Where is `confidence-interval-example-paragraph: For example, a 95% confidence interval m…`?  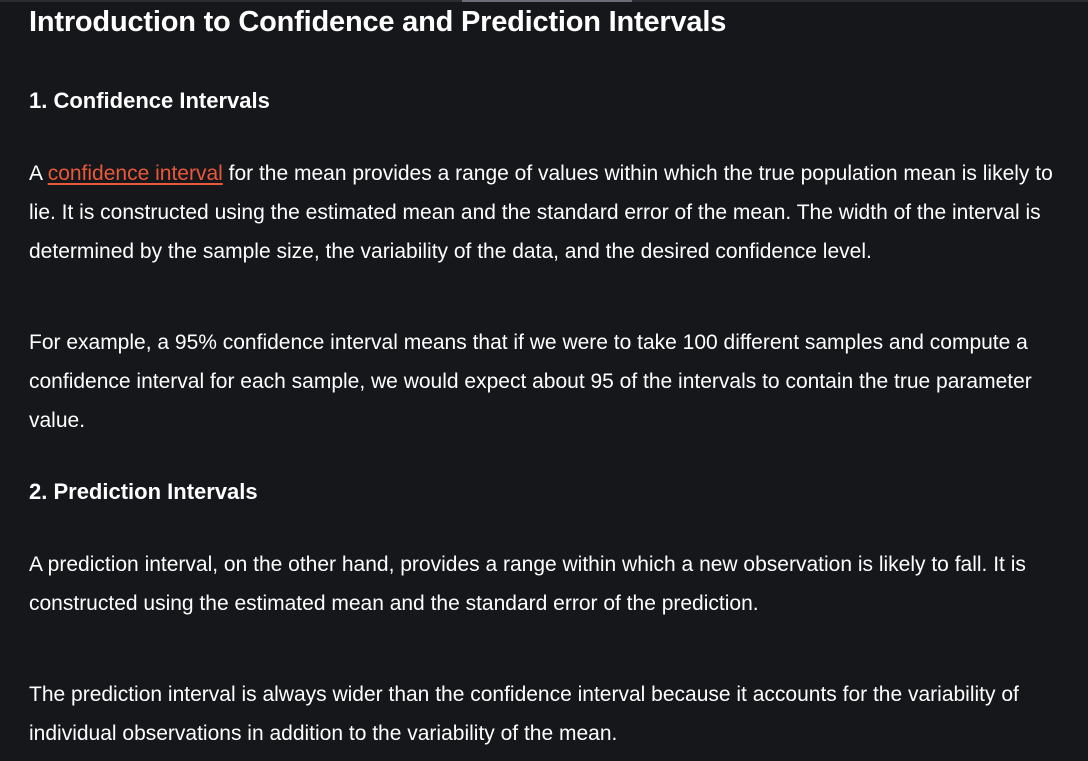
confidence-interval-example-paragraph: For example, a 95% confidence interval m… is located at coordinates (530, 381).